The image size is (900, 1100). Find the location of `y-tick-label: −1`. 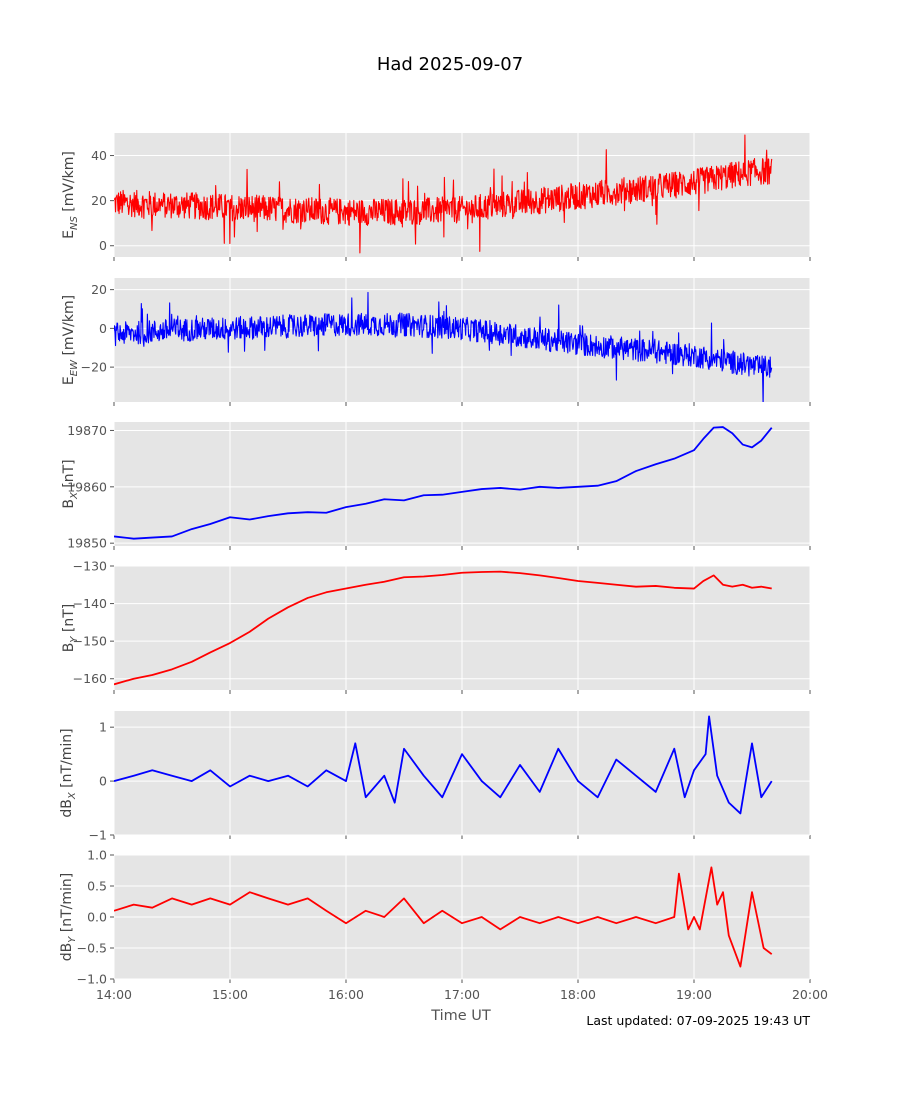

y-tick-label: −1 is located at coordinates (98, 835).